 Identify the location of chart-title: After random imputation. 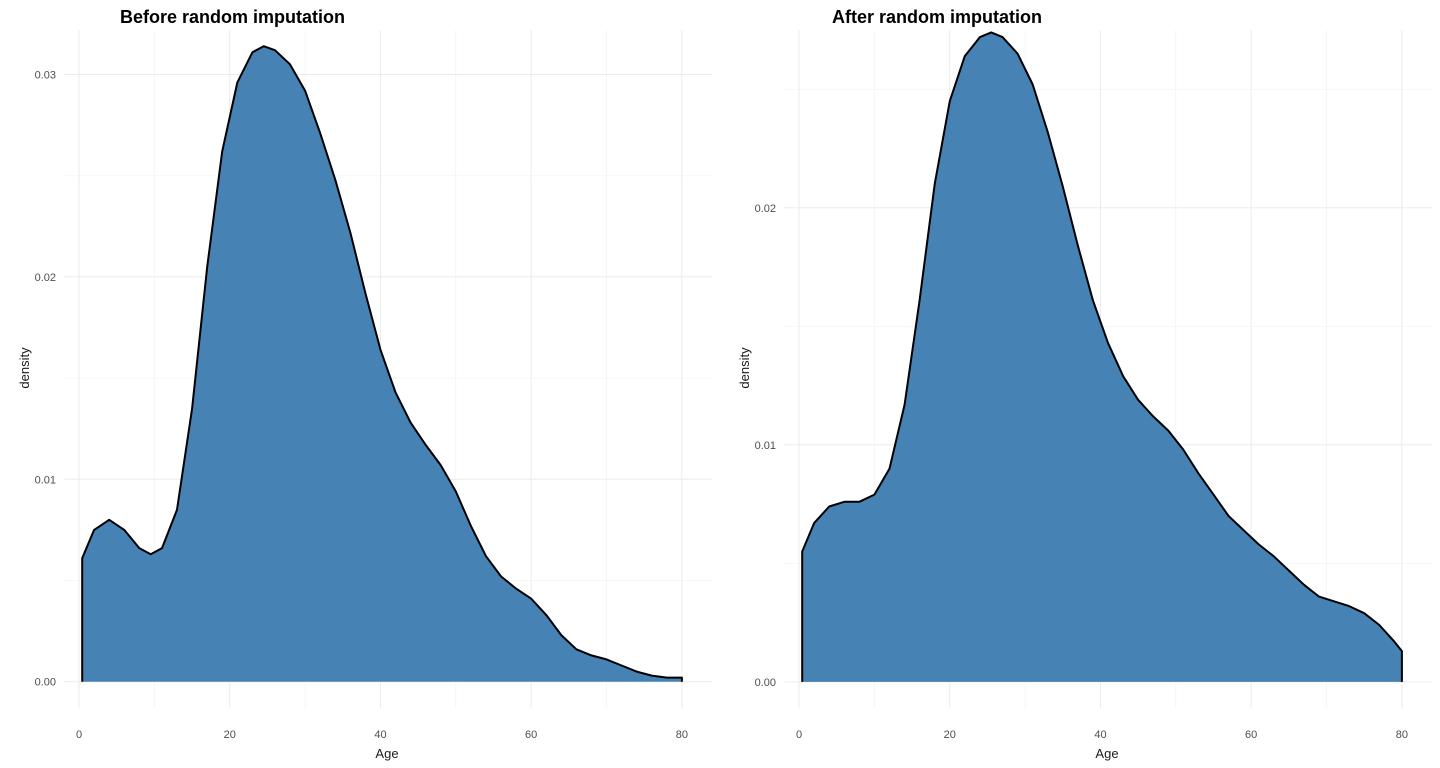
(937, 17).